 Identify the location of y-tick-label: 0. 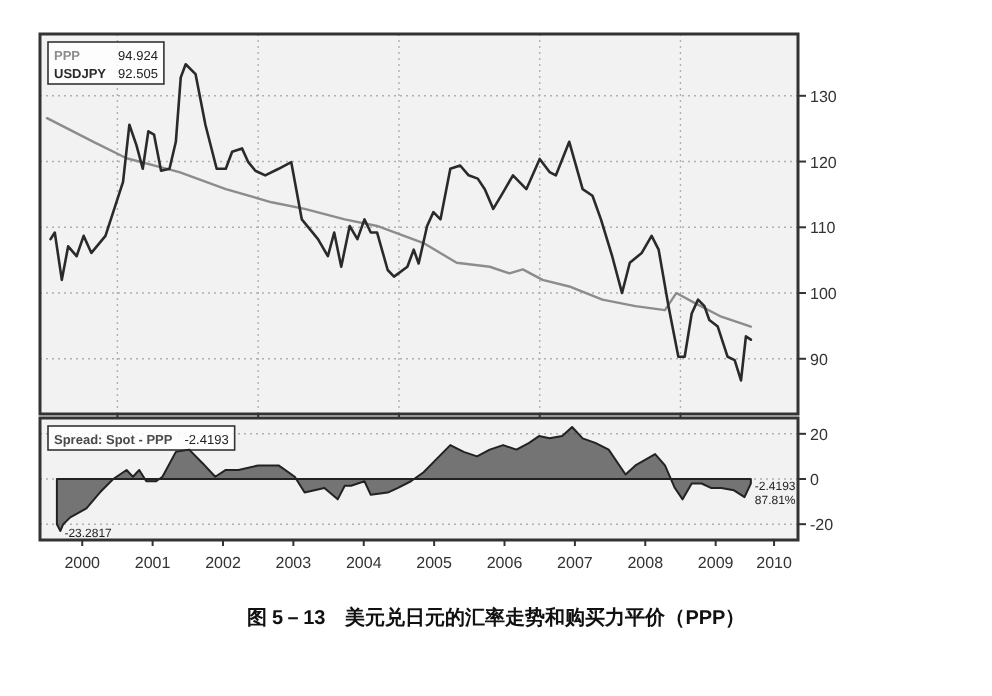
(815, 480).